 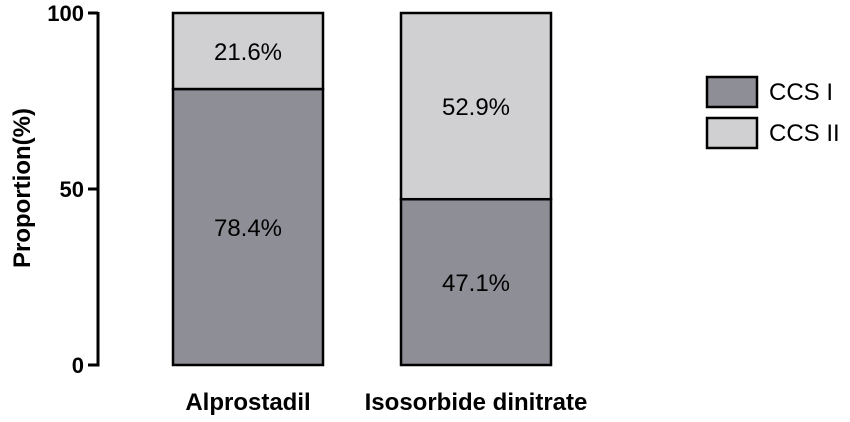 I want to click on legend-label: CCS II, so click(x=804, y=133).